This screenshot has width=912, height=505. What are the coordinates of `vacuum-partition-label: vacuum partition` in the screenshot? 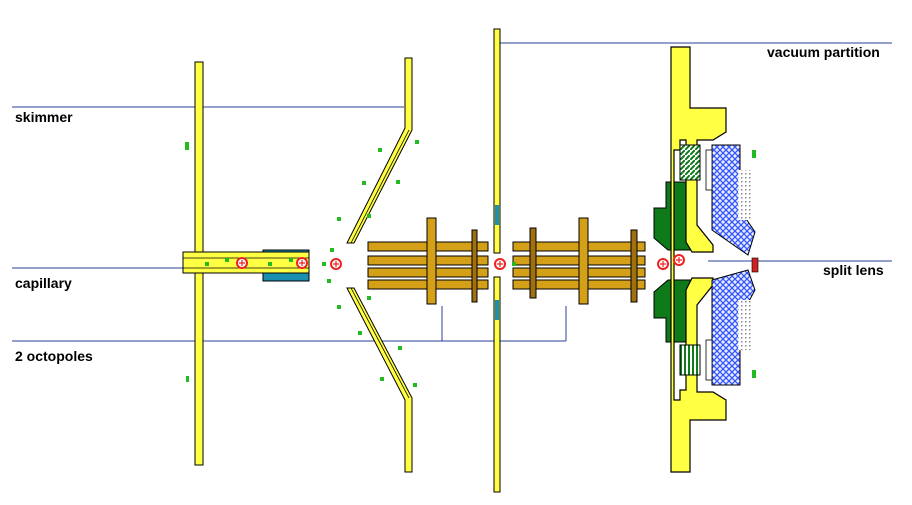 It's located at (823, 52).